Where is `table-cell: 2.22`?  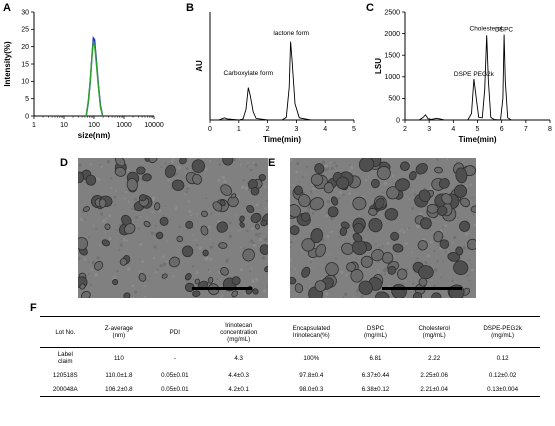 table-cell: 2.22 is located at coordinates (434, 358).